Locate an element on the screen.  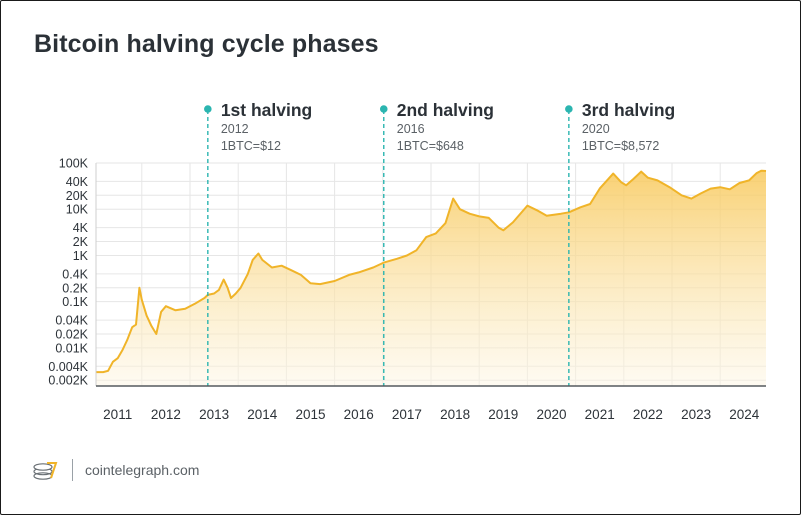
x-tick-label: 2022 is located at coordinates (648, 414).